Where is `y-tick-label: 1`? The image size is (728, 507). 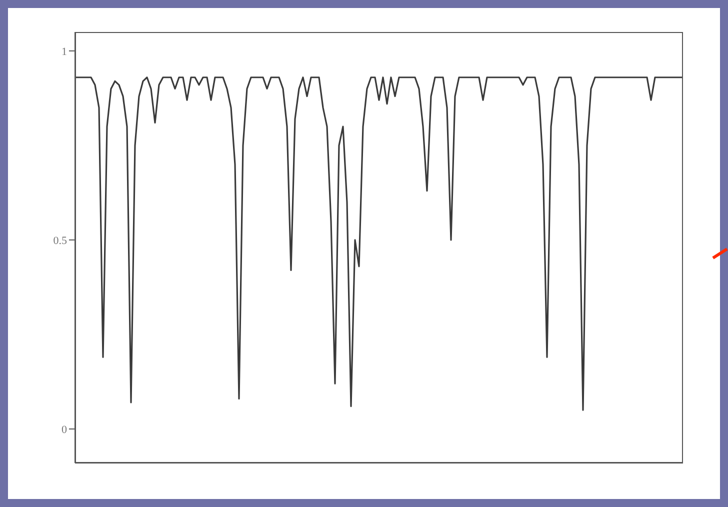
y-tick-label: 1 is located at coordinates (64, 52).